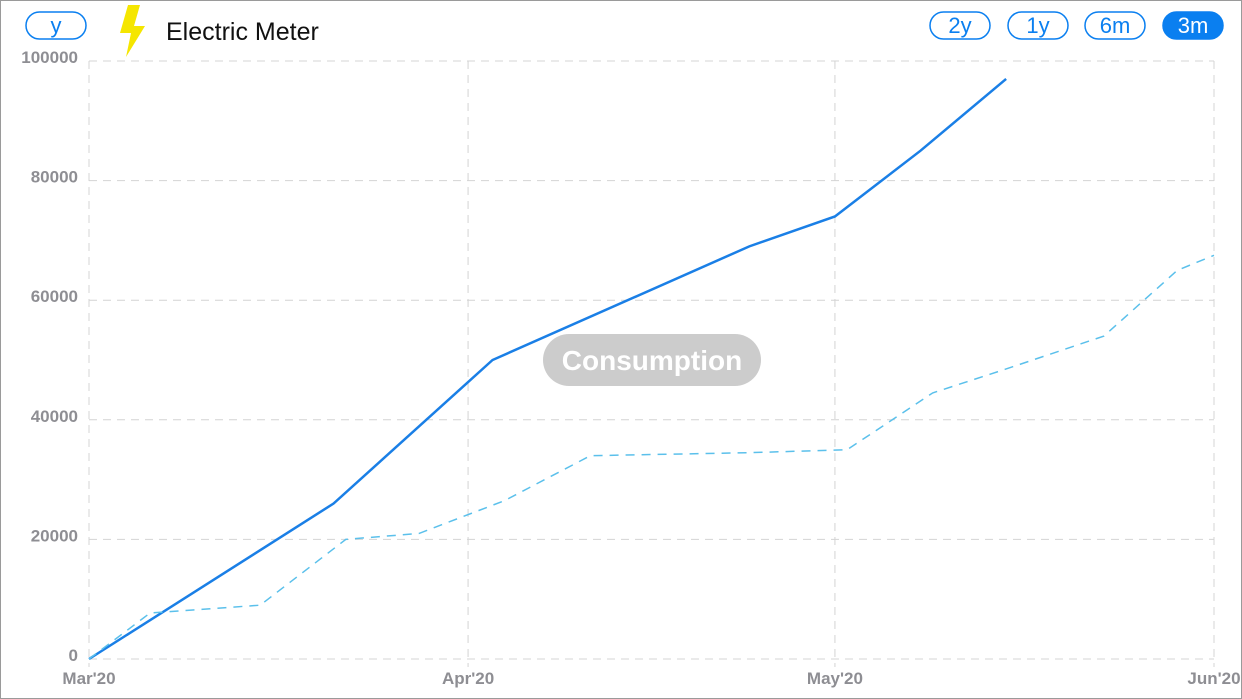  What do you see at coordinates (54, 416) in the screenshot?
I see `y-tick-label: 40000` at bounding box center [54, 416].